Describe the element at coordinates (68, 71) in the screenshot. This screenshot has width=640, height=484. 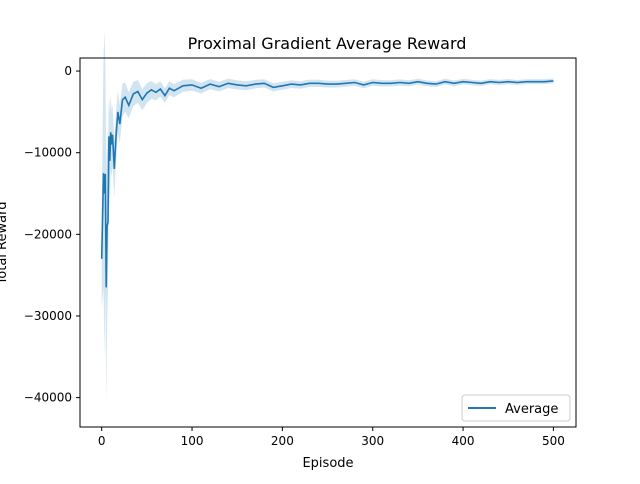
I see `y-tick-label: 0` at that location.